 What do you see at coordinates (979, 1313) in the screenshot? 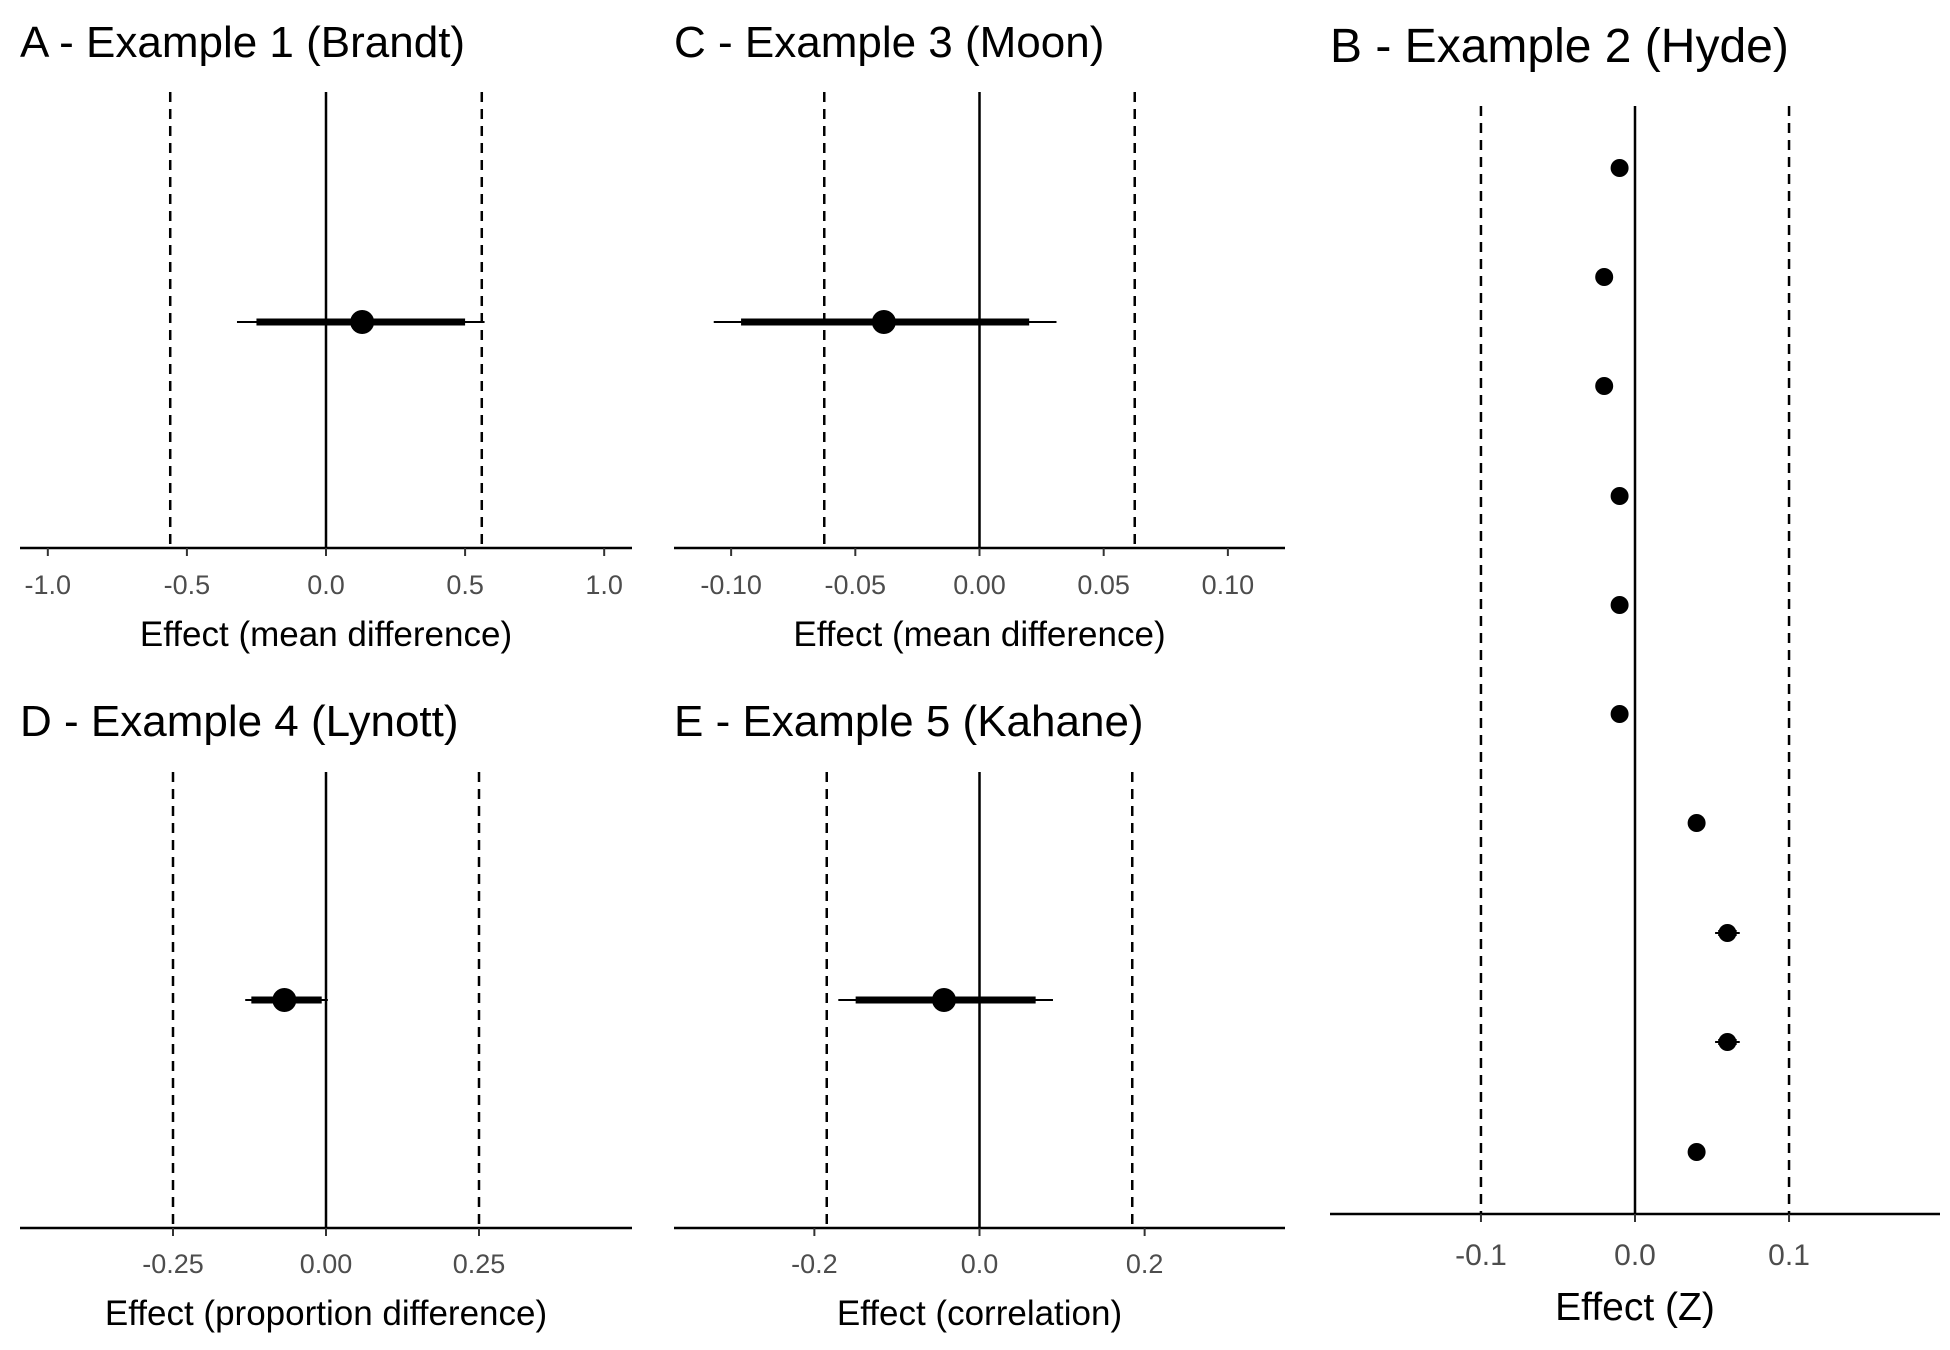
I see `x-axis-label: Effect (correlation)` at bounding box center [979, 1313].